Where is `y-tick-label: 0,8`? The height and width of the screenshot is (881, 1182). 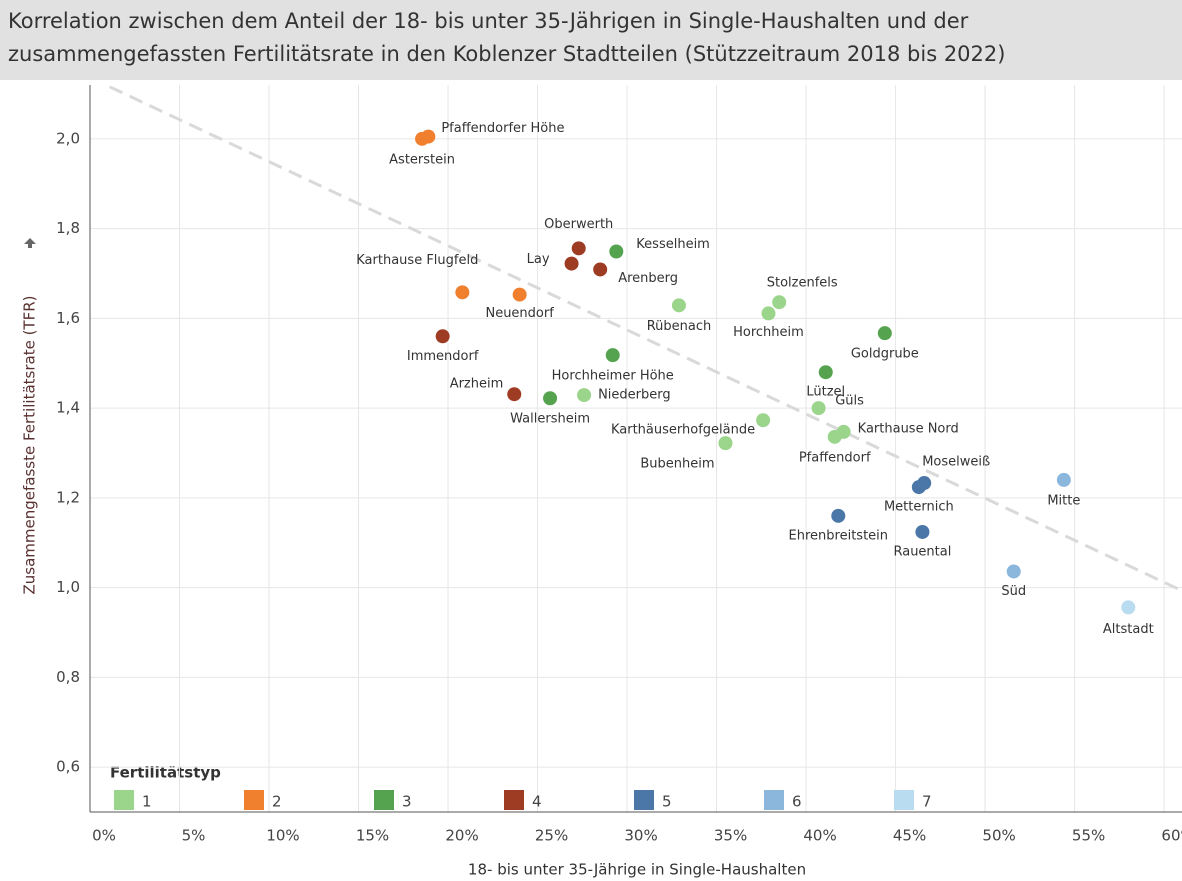 y-tick-label: 0,8 is located at coordinates (68, 677).